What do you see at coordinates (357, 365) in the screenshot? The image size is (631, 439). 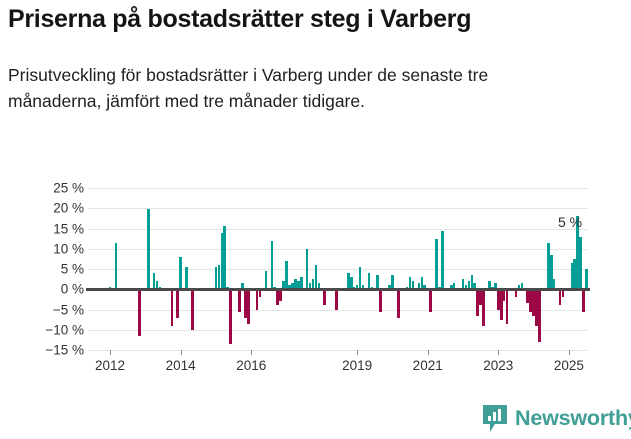 I see `x-axis-tick-label: 2019` at bounding box center [357, 365].